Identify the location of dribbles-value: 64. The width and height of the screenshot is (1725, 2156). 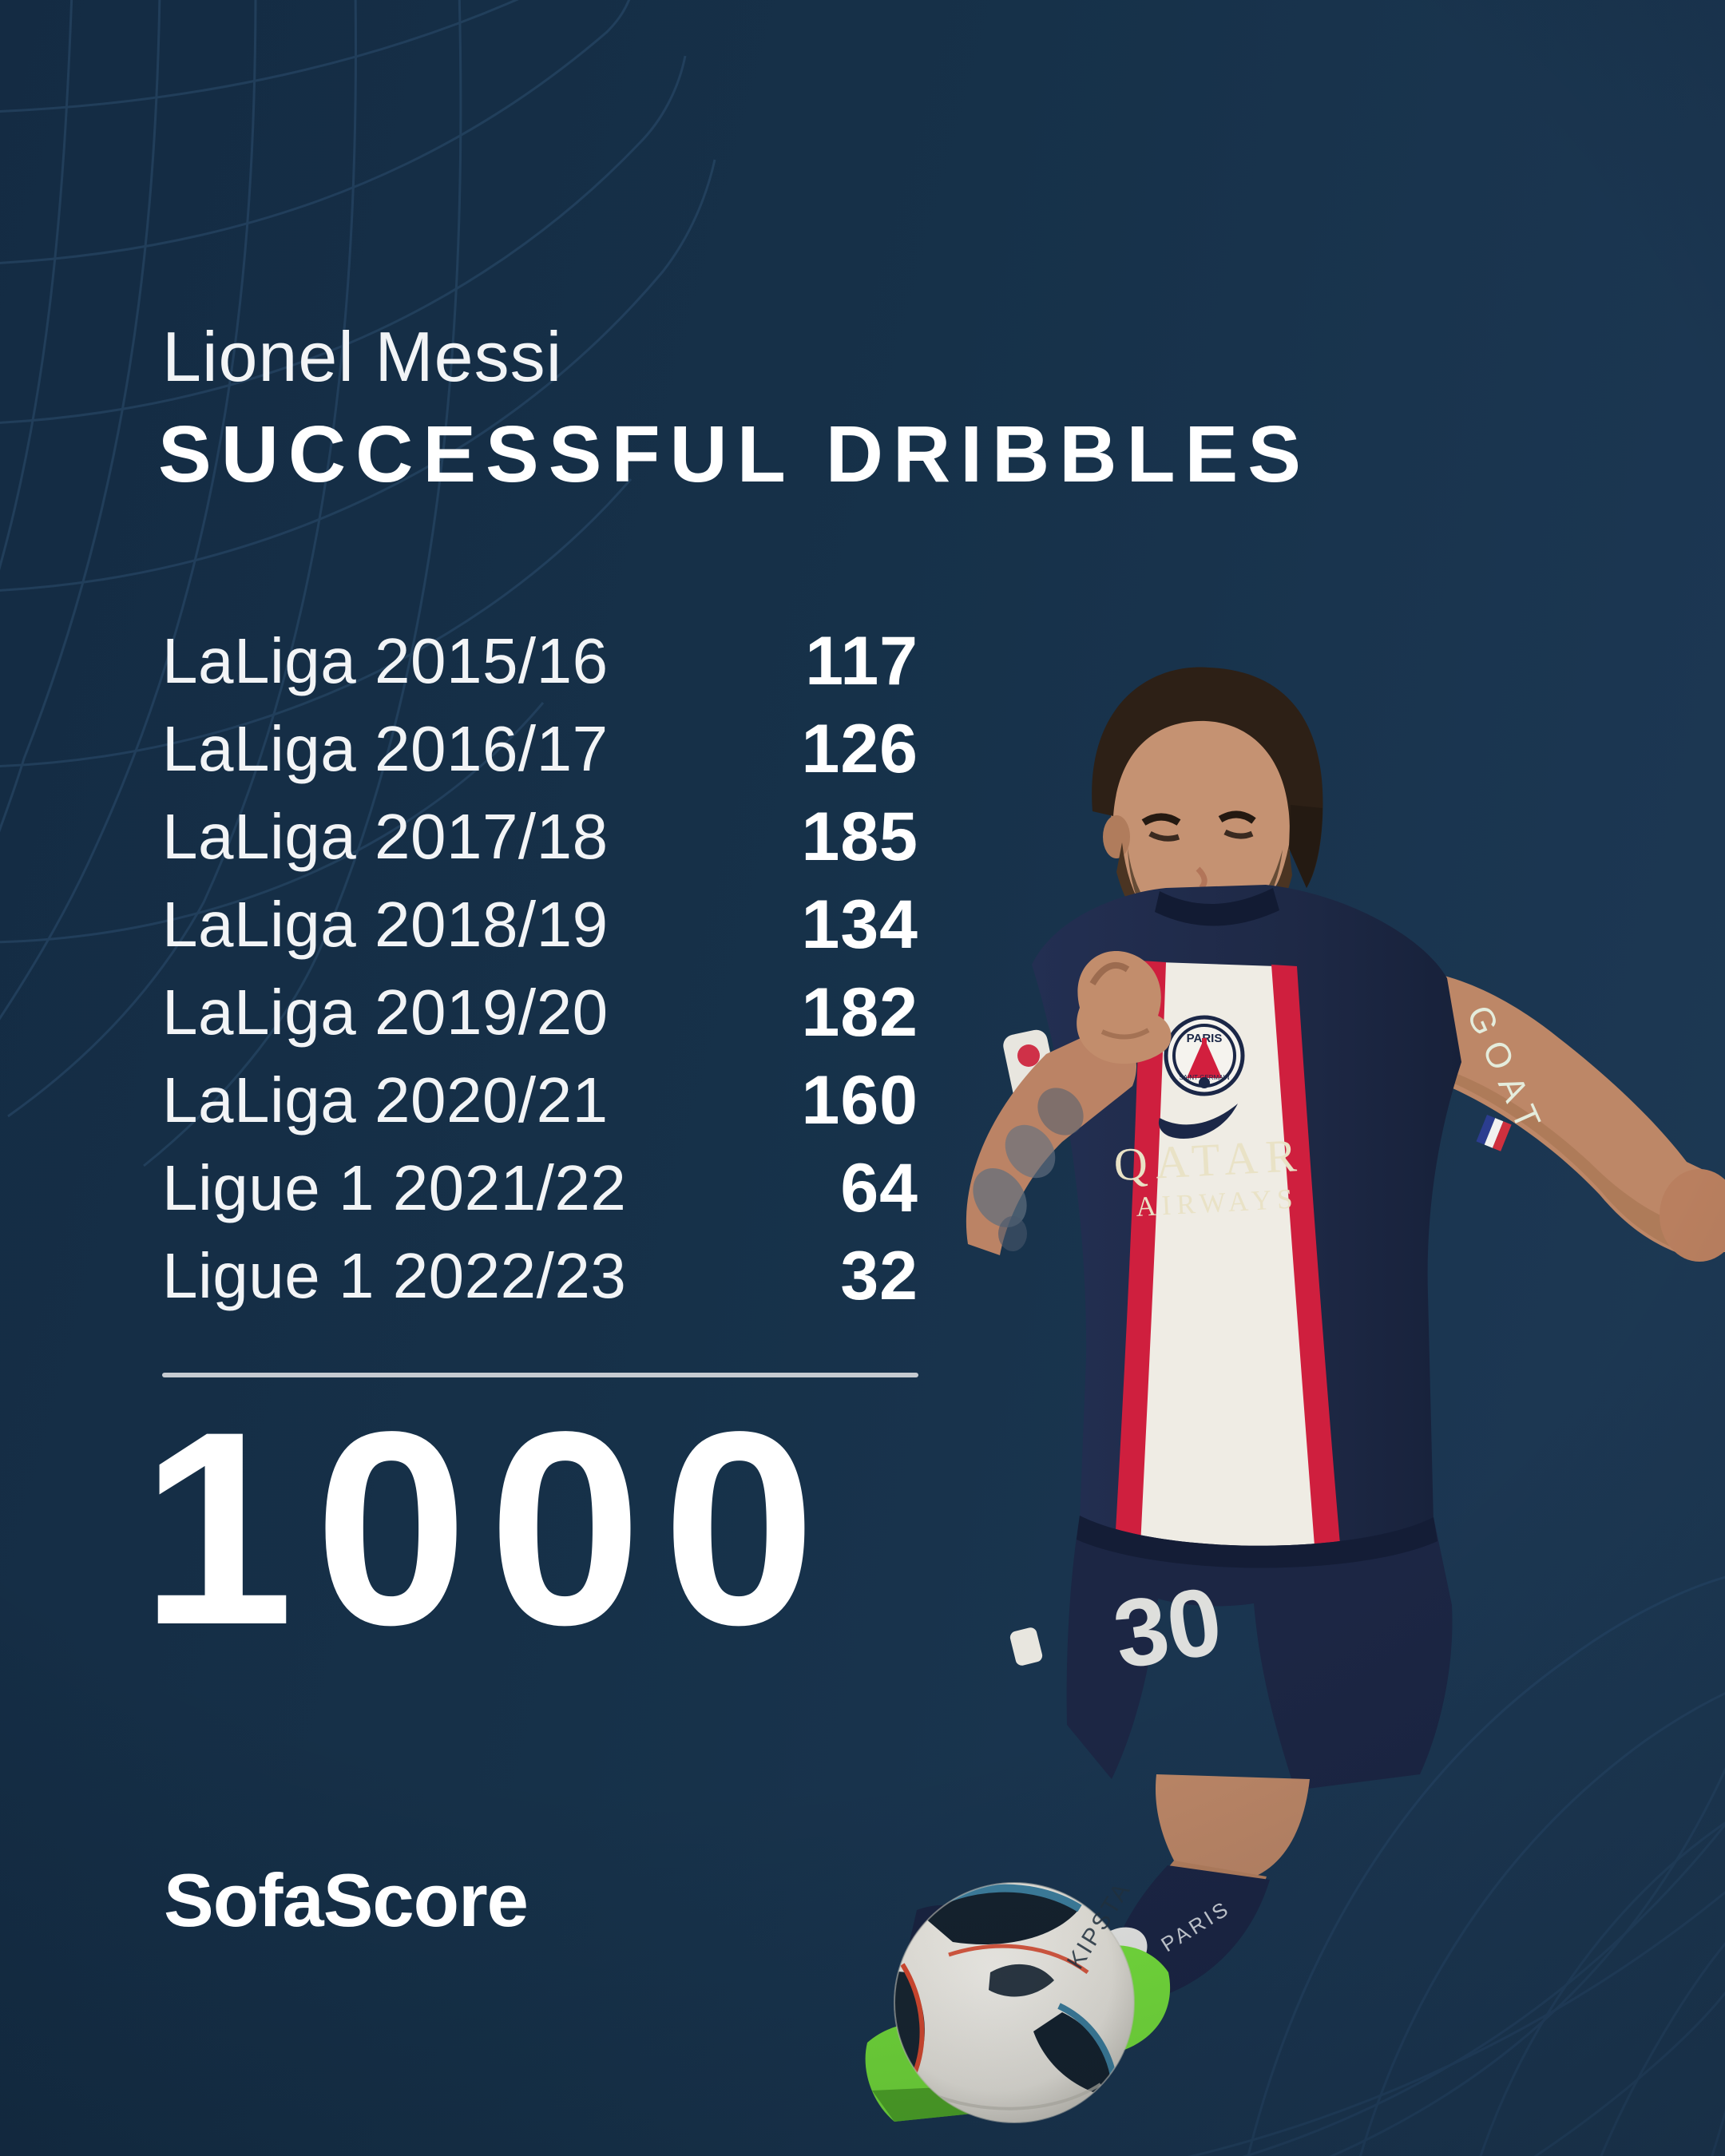
(879, 1188).